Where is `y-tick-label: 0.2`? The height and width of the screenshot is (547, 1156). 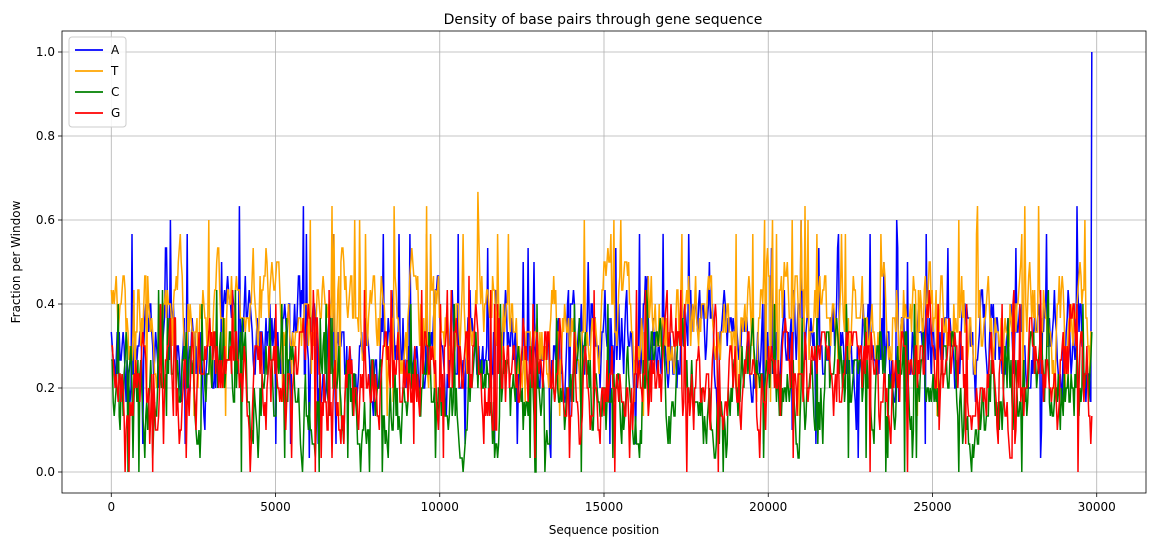 y-tick-label: 0.2 is located at coordinates (45, 388).